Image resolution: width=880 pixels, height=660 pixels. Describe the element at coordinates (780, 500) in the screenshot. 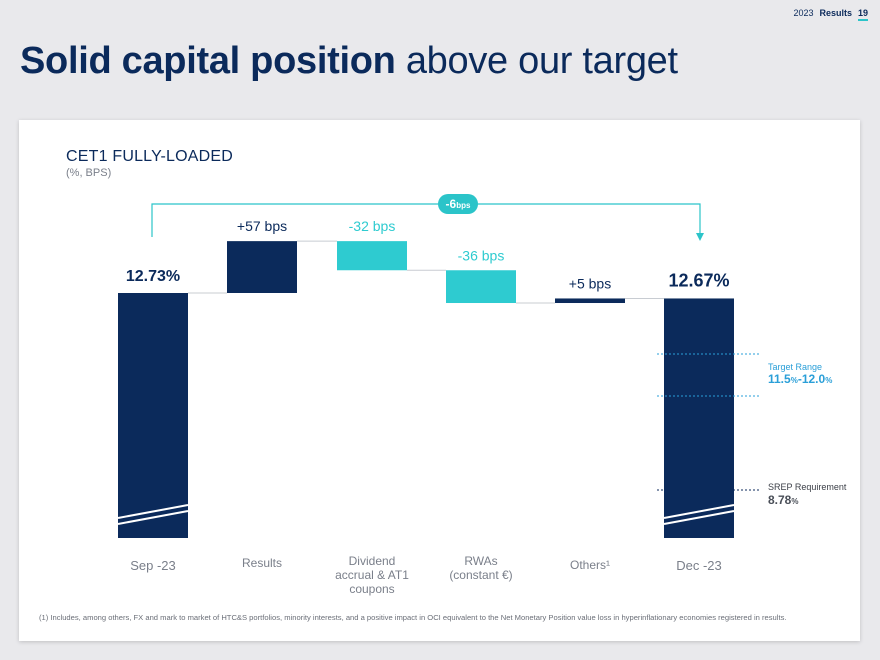

I see `srep-value-part: 8.78` at that location.